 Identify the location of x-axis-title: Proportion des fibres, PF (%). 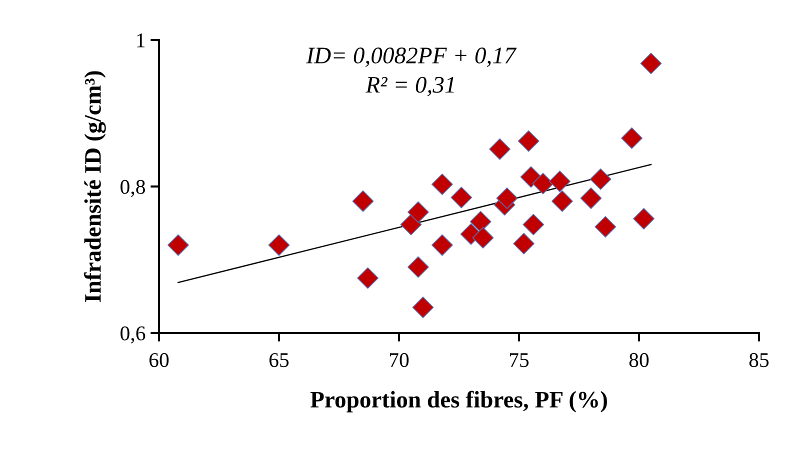
(458, 401).